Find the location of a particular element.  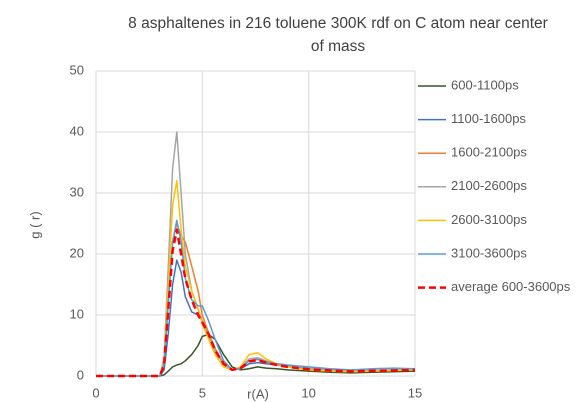

legend-label: 2100-2600ps is located at coordinates (489, 185).